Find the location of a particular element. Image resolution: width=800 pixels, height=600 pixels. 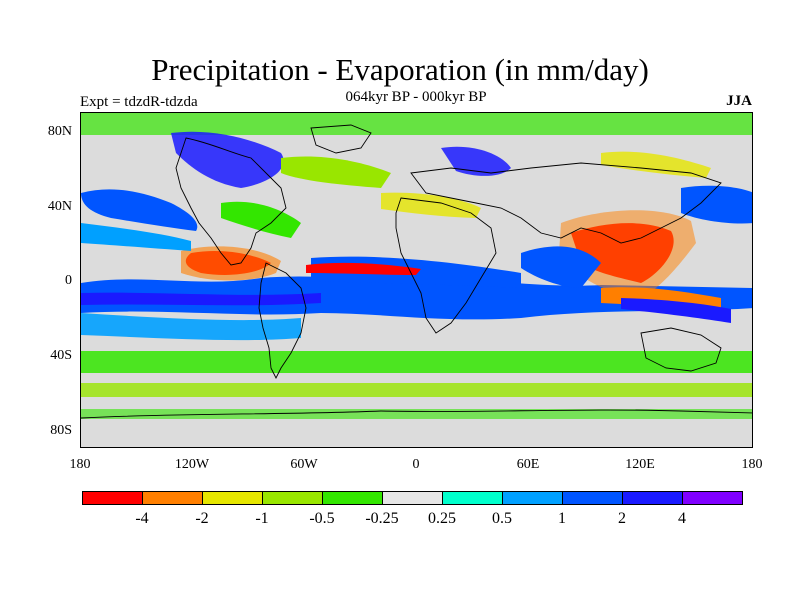

y-tick-label: 0 is located at coordinates (68, 280).